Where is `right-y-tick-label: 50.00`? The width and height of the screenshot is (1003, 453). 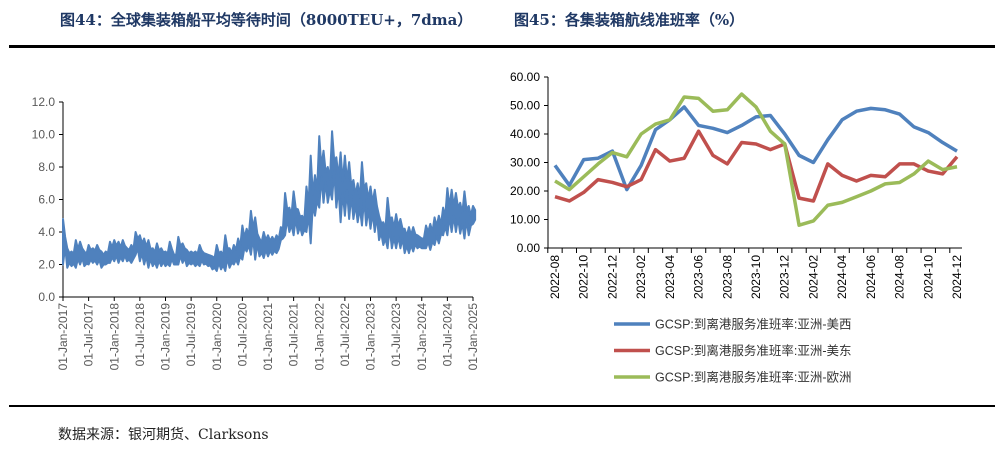
right-y-tick-label: 50.00 is located at coordinates (525, 106).